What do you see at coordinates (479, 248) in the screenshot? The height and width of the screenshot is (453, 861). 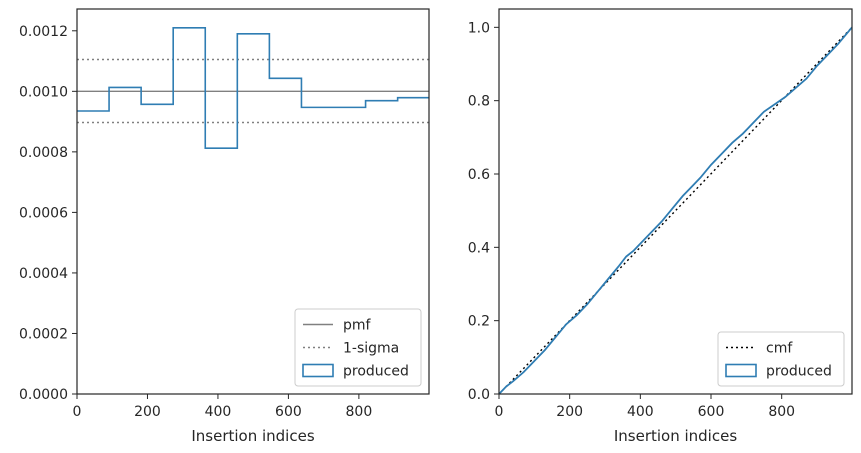 I see `y-tick-label: 0.4` at bounding box center [479, 248].